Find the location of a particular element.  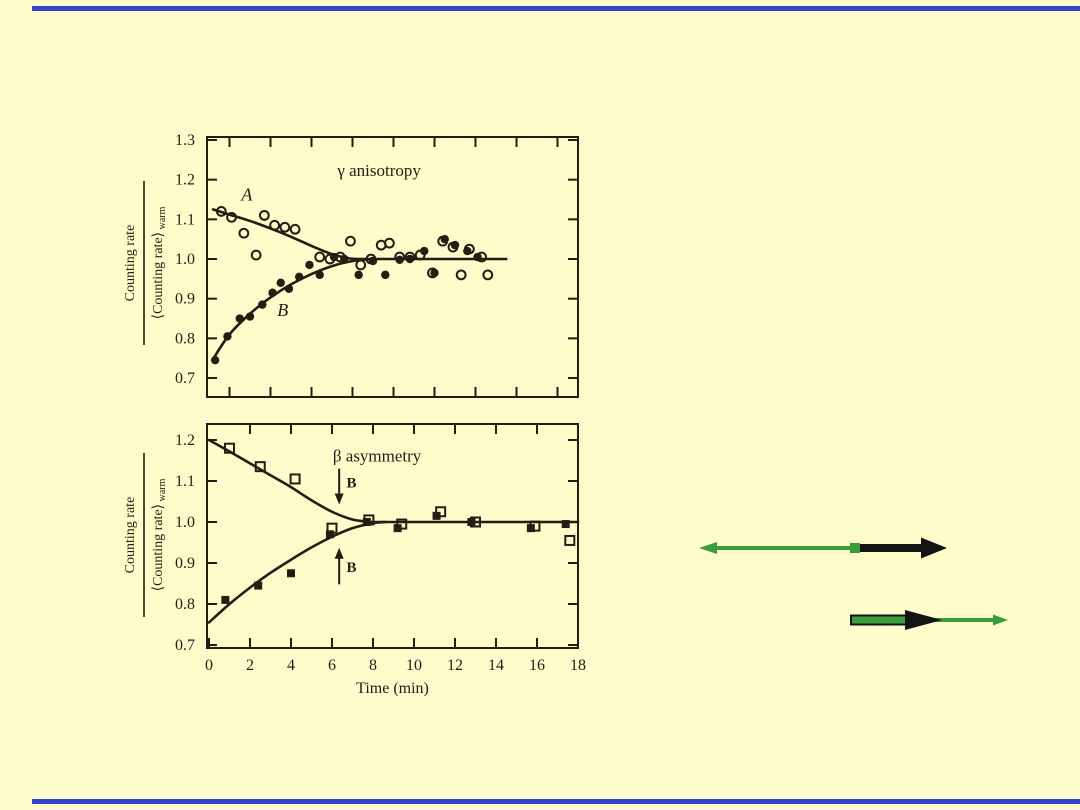

x-tick-label: 2 is located at coordinates (250, 665).